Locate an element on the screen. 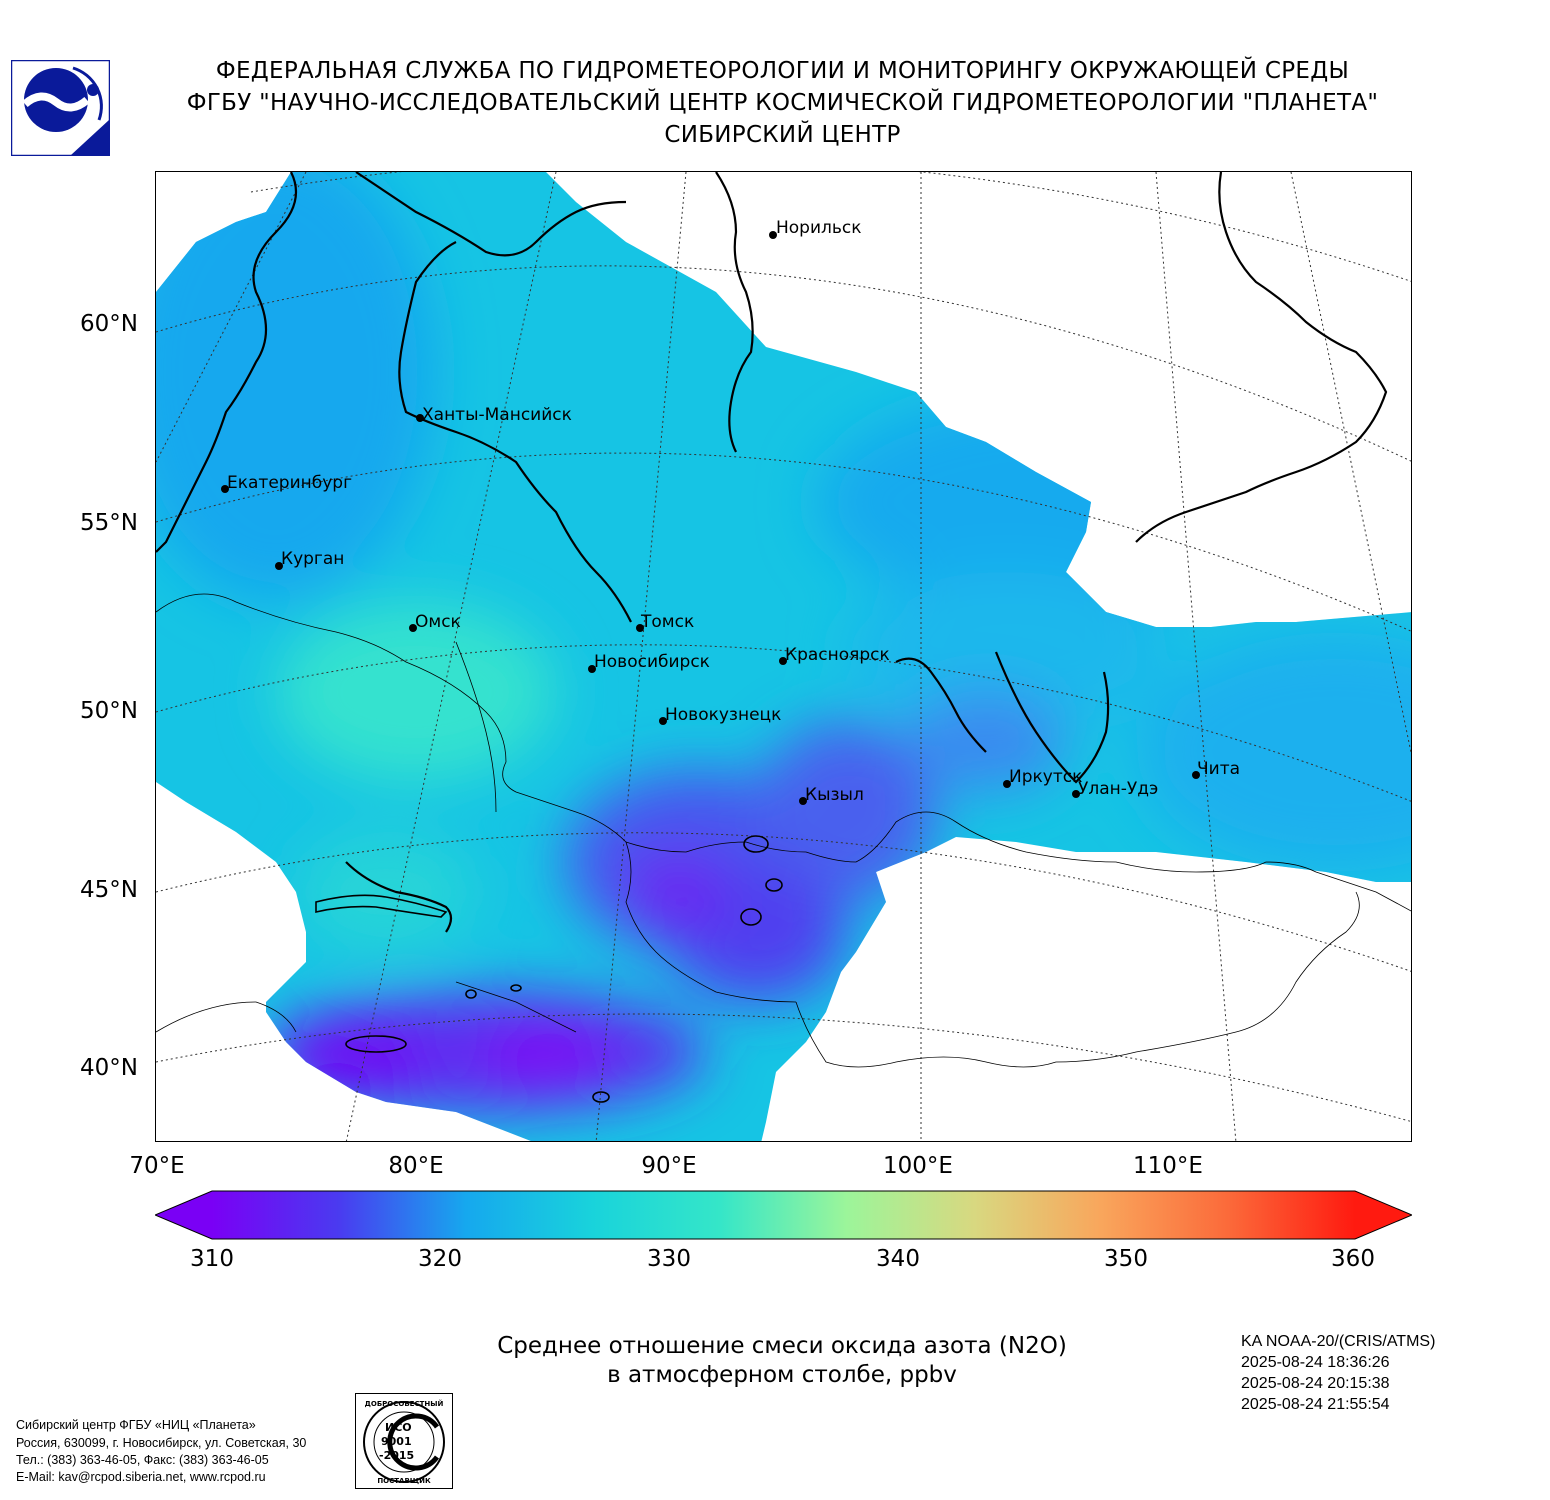  colorbar-outline is located at coordinates (783, 1215).